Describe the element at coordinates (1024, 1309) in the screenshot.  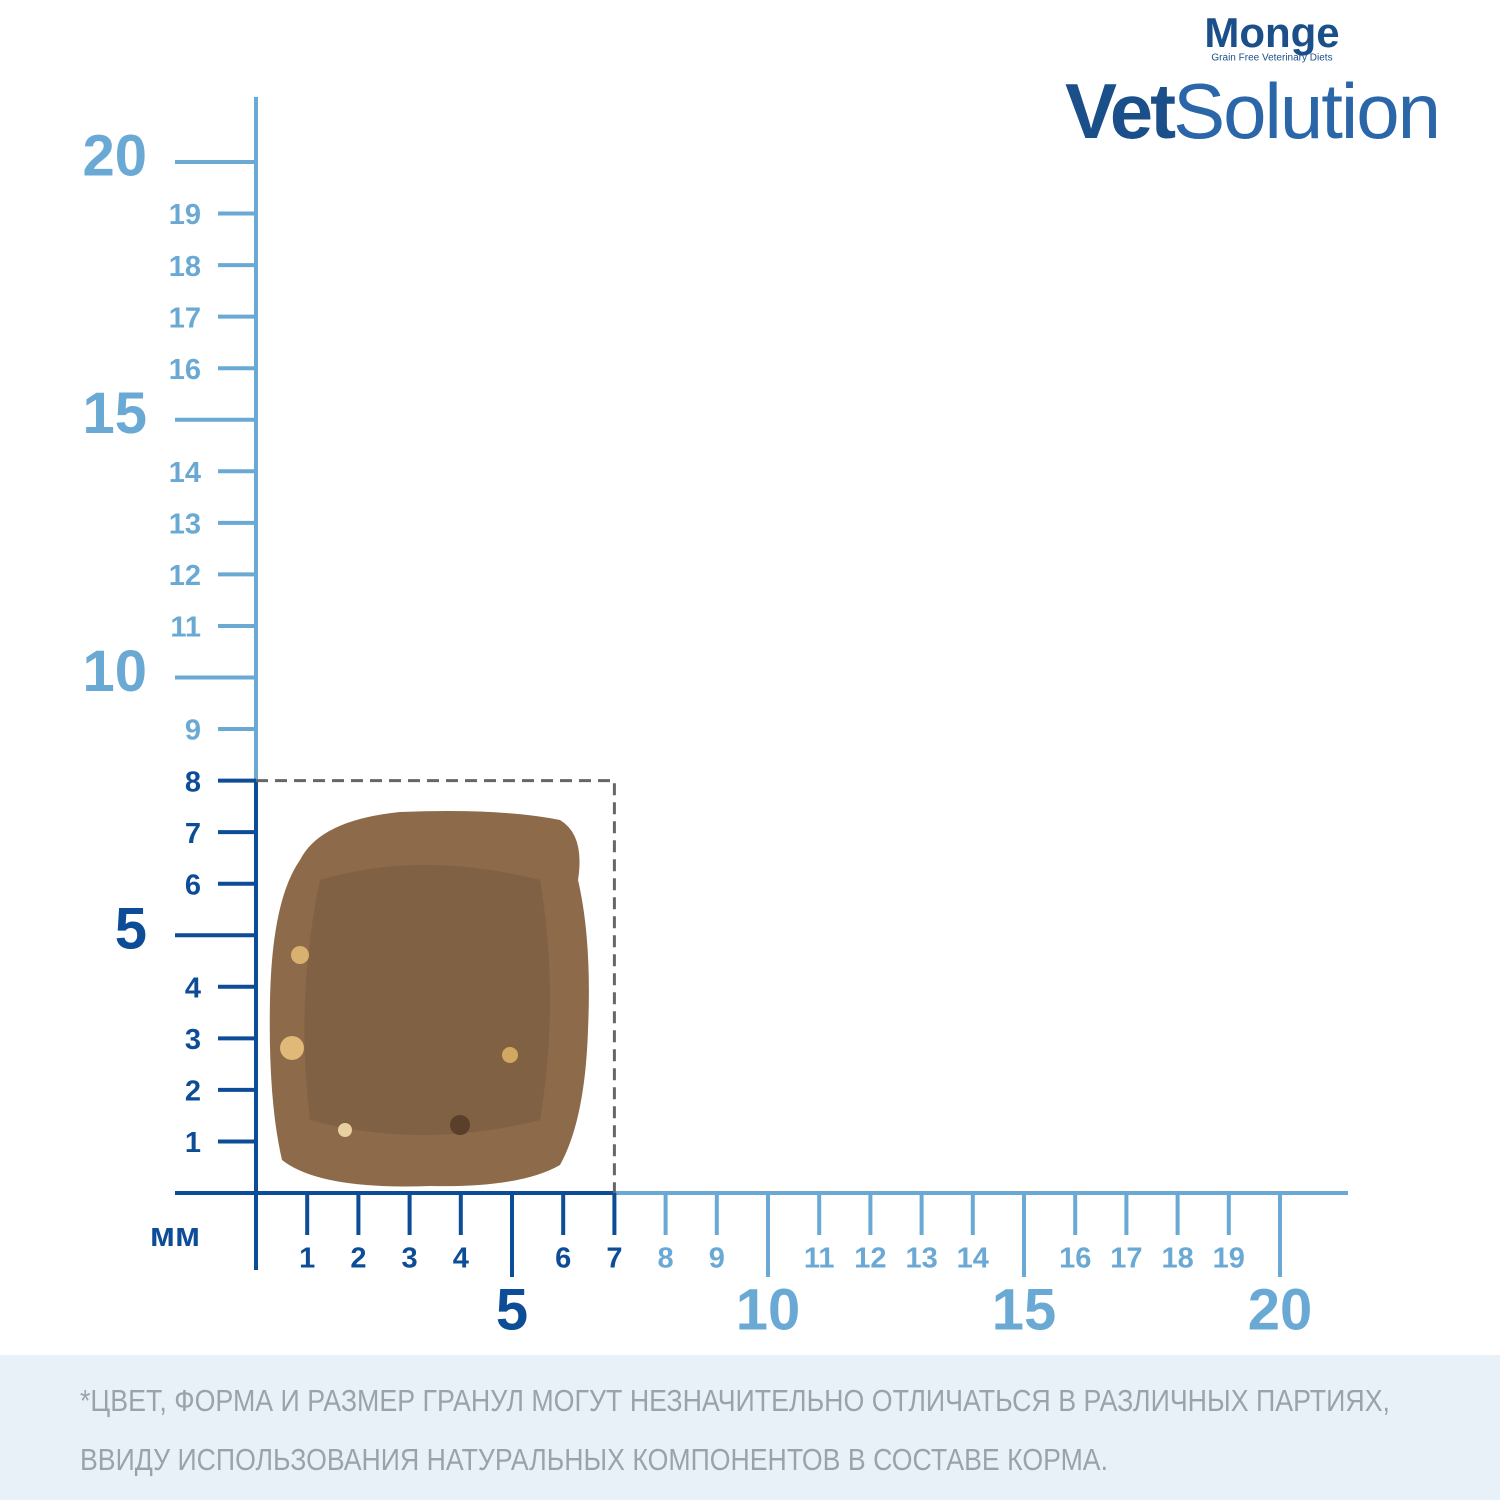
I see `x-tick-label: 15` at that location.